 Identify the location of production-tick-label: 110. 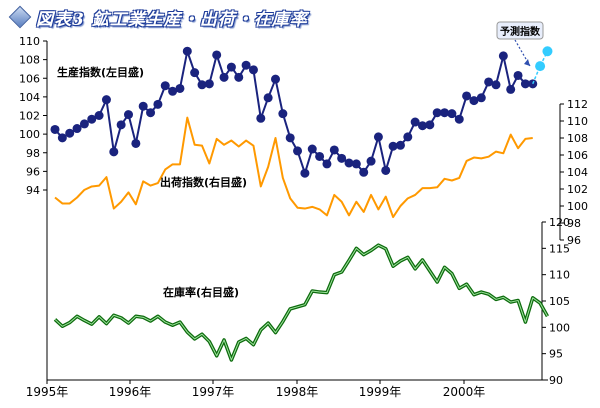
(29, 41).